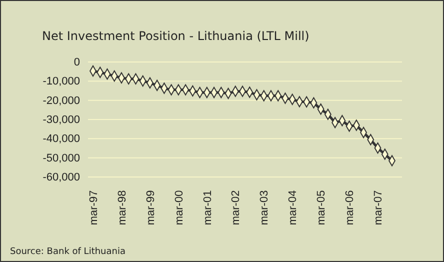 The height and width of the screenshot is (262, 444). What do you see at coordinates (208, 208) in the screenshot?
I see `x-tick-label: mar-01` at bounding box center [208, 208].